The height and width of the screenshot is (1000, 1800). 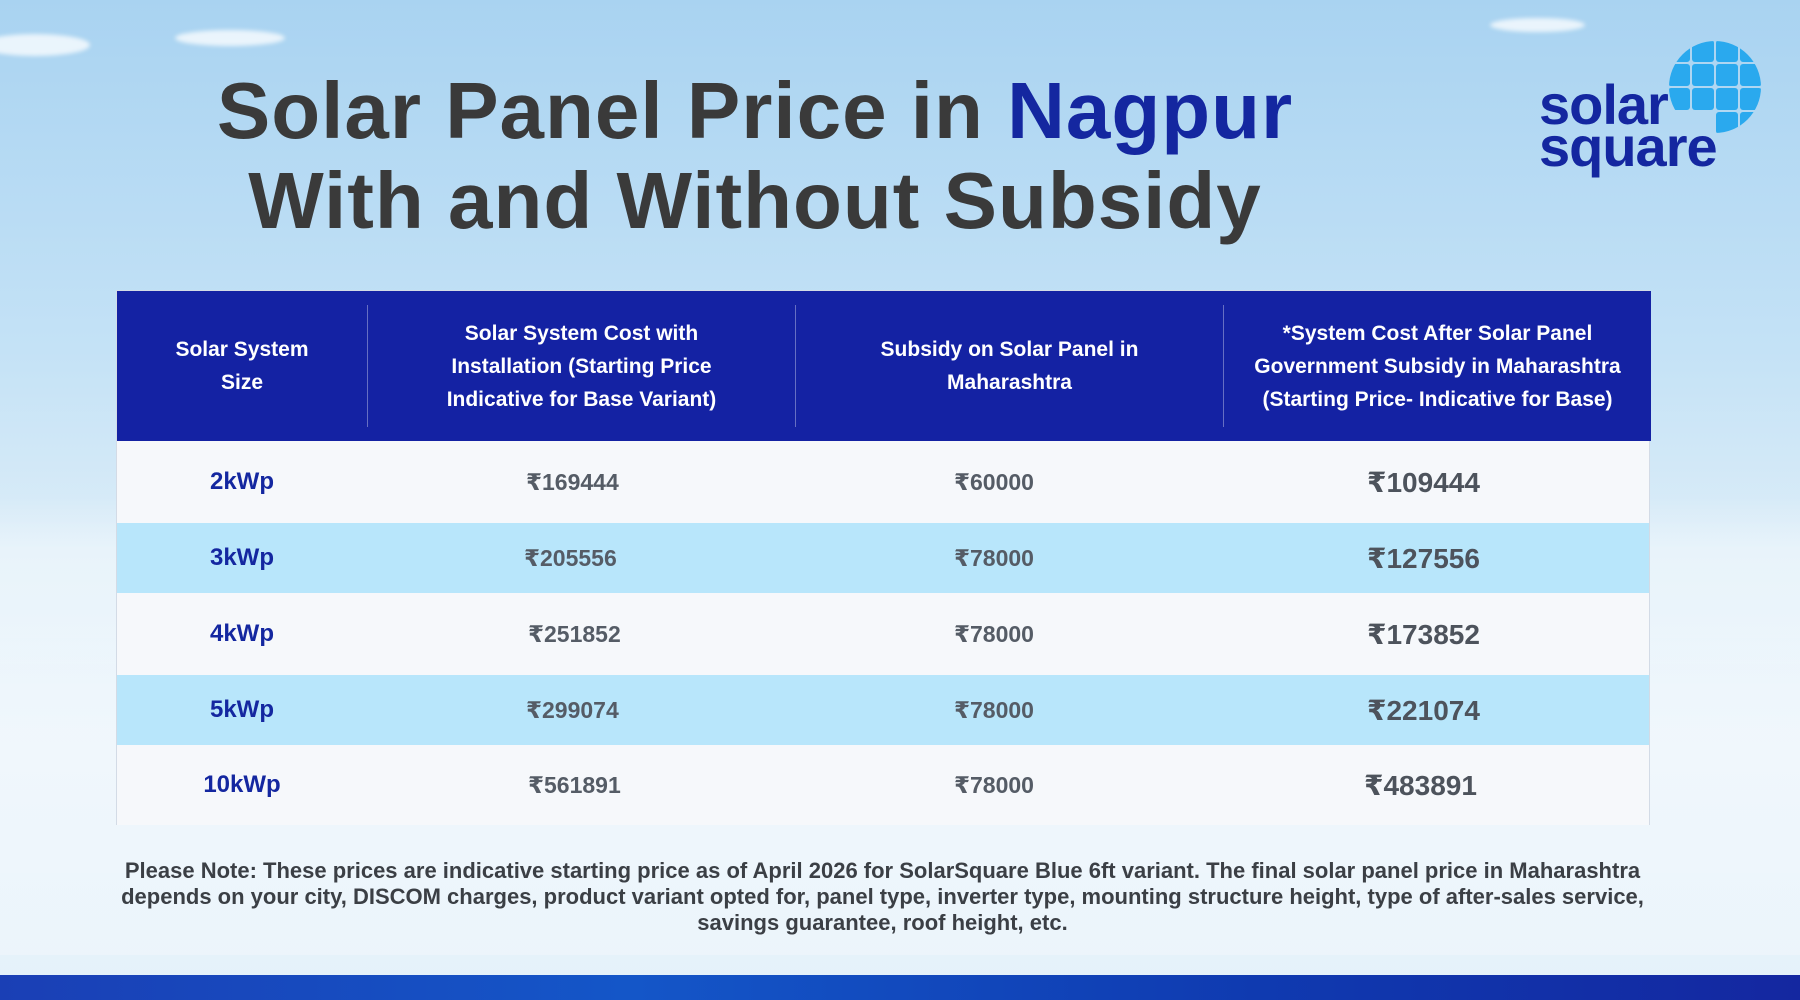 What do you see at coordinates (883, 710) in the screenshot?
I see `table-row: 5kWp ₹299074 ₹78000 ₹221074` at bounding box center [883, 710].